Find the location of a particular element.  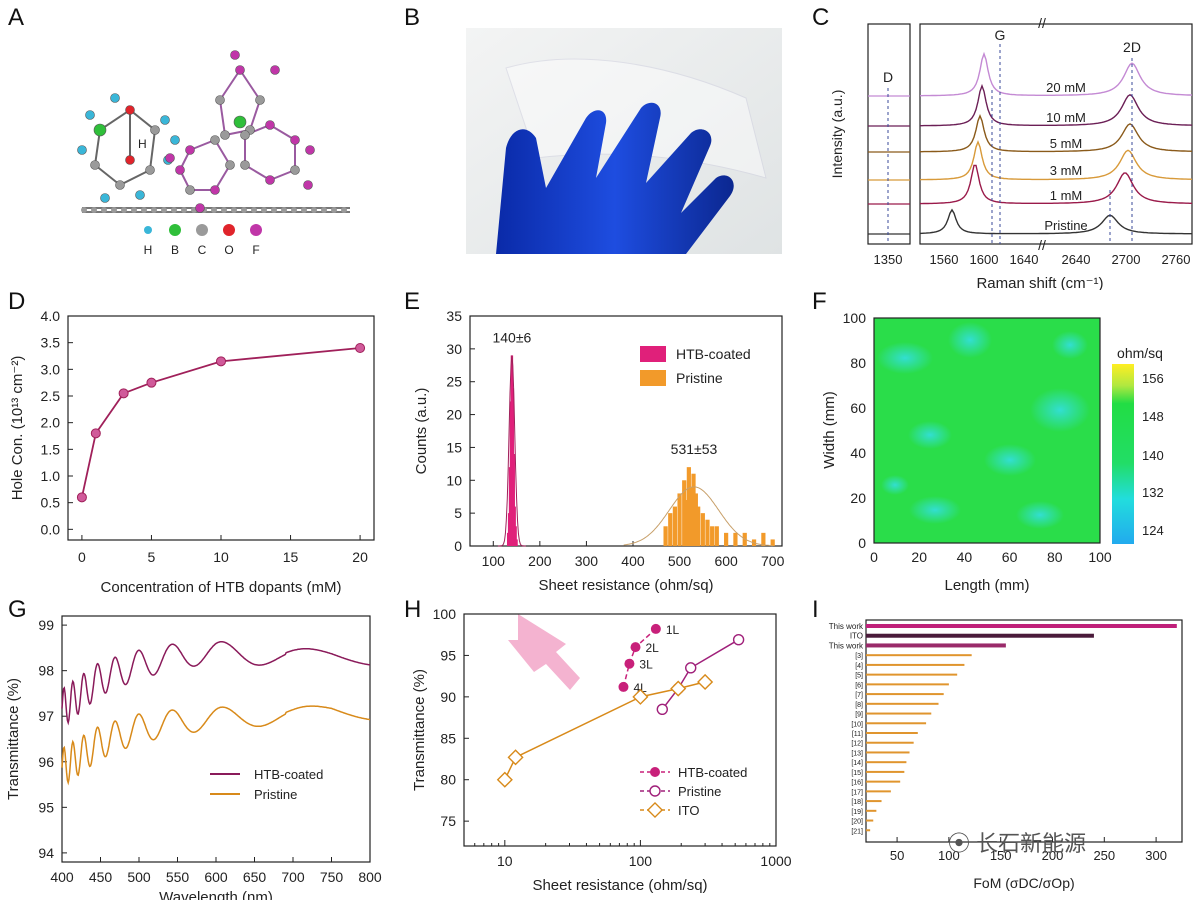

raman-label-5mm: 5 mM is located at coordinates (1066, 143).